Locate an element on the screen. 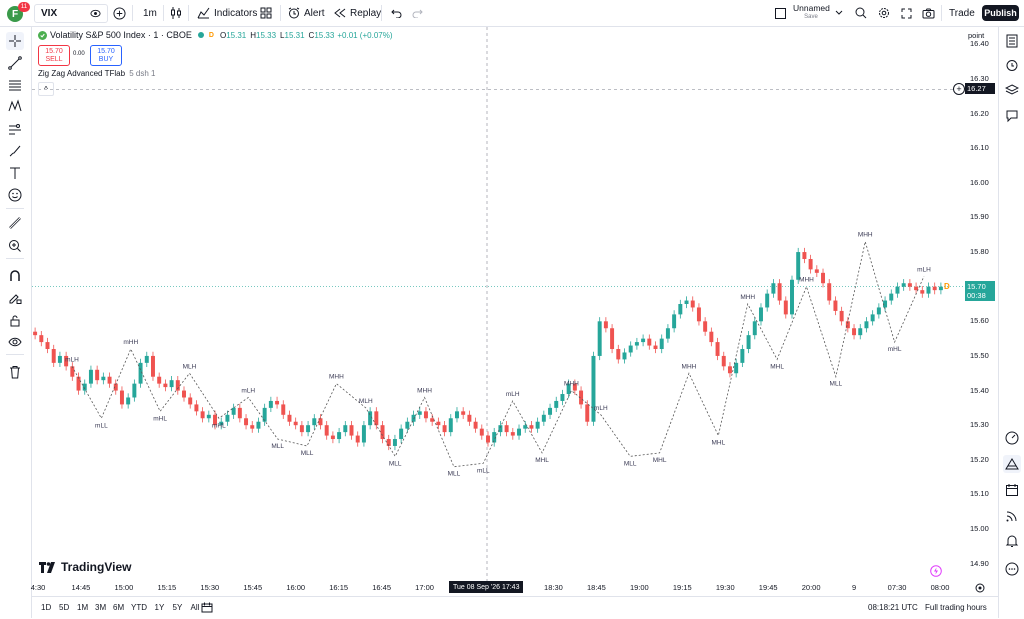 This screenshot has height=619, width=1024. utc-clock: 08:18:21 UTC is located at coordinates (893, 607).